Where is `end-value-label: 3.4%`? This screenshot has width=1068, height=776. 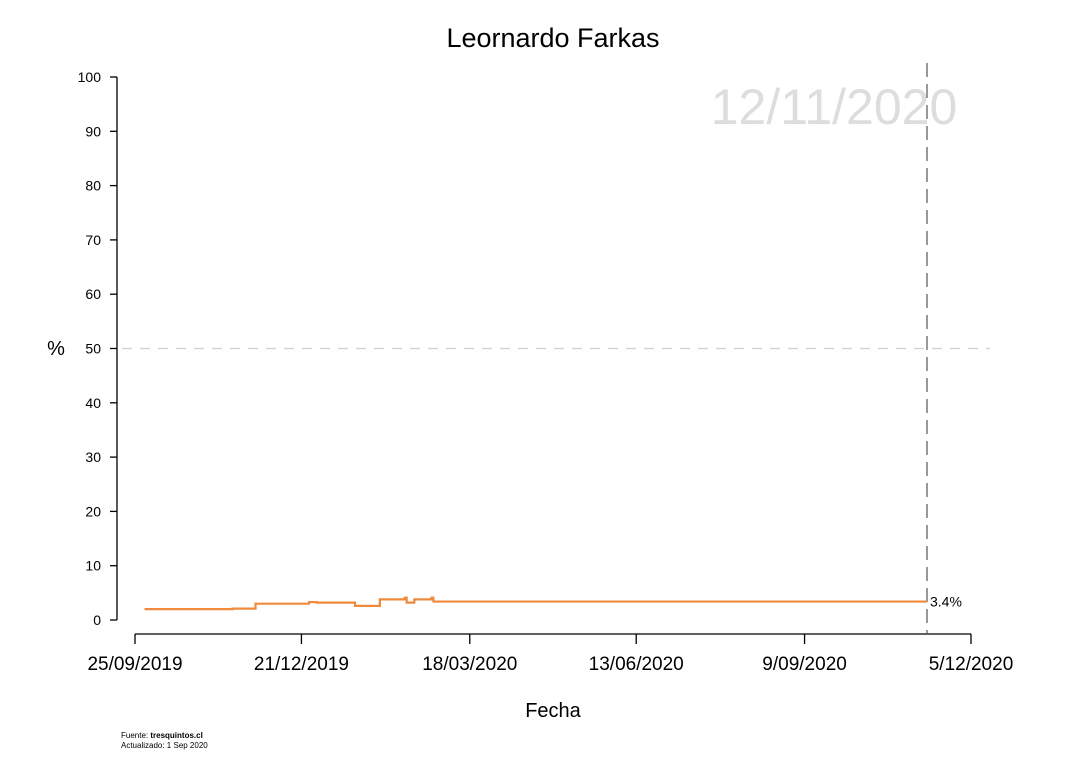 end-value-label: 3.4% is located at coordinates (946, 602).